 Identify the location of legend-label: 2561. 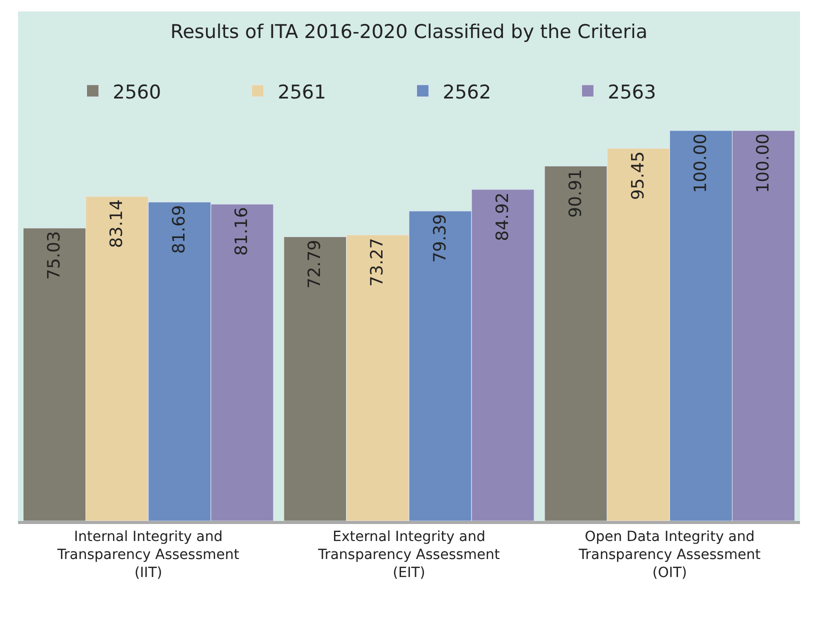
(302, 92).